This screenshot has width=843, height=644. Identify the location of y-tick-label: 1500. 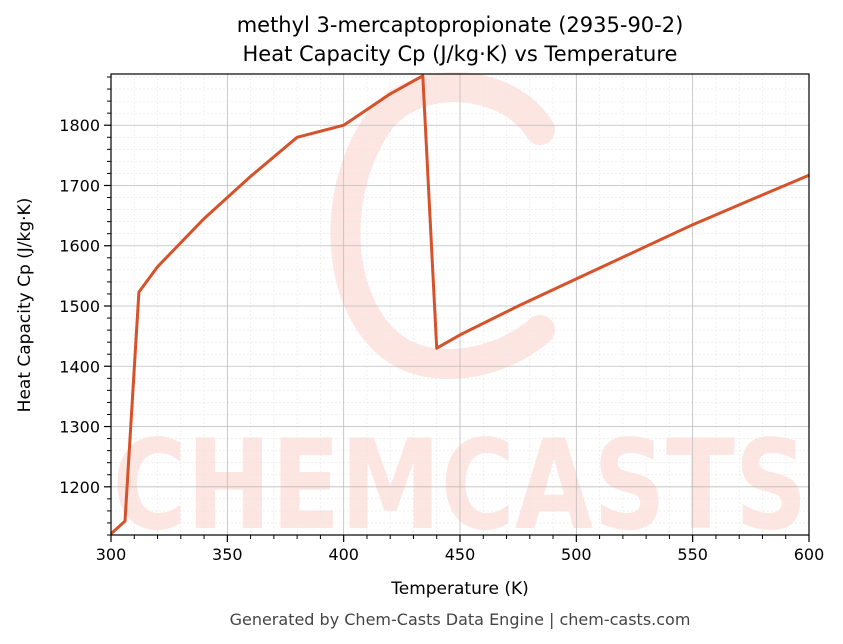
(79, 306).